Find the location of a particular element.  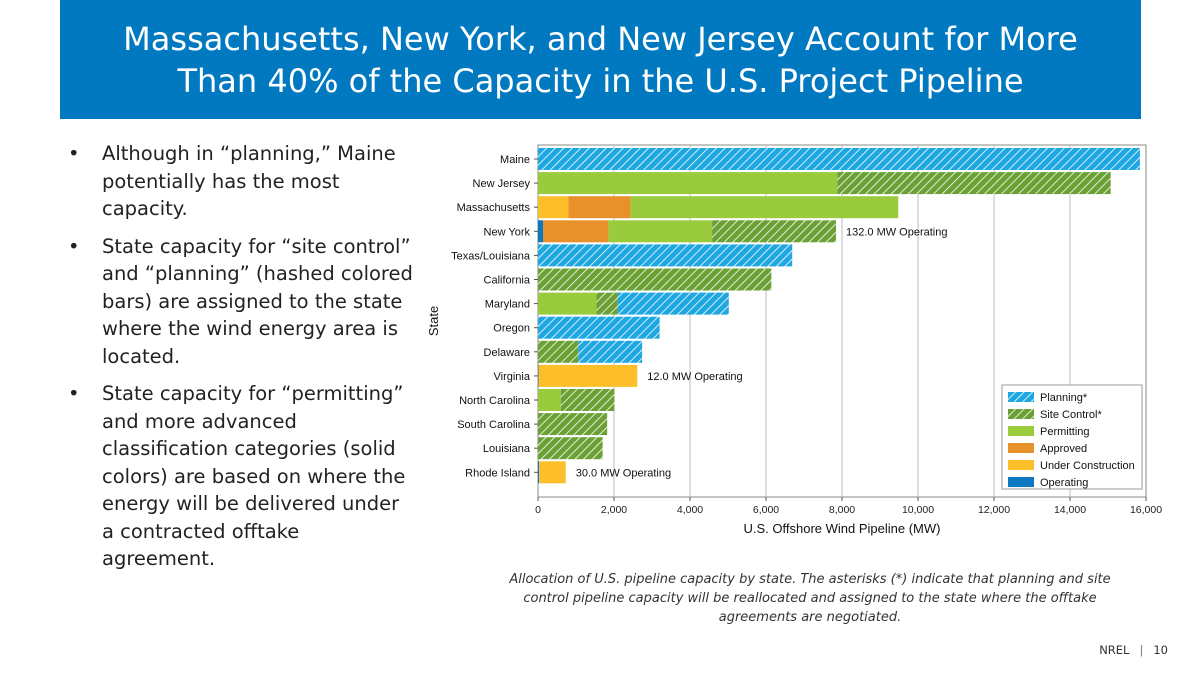

bar-rhode-island-operating is located at coordinates (539, 472).